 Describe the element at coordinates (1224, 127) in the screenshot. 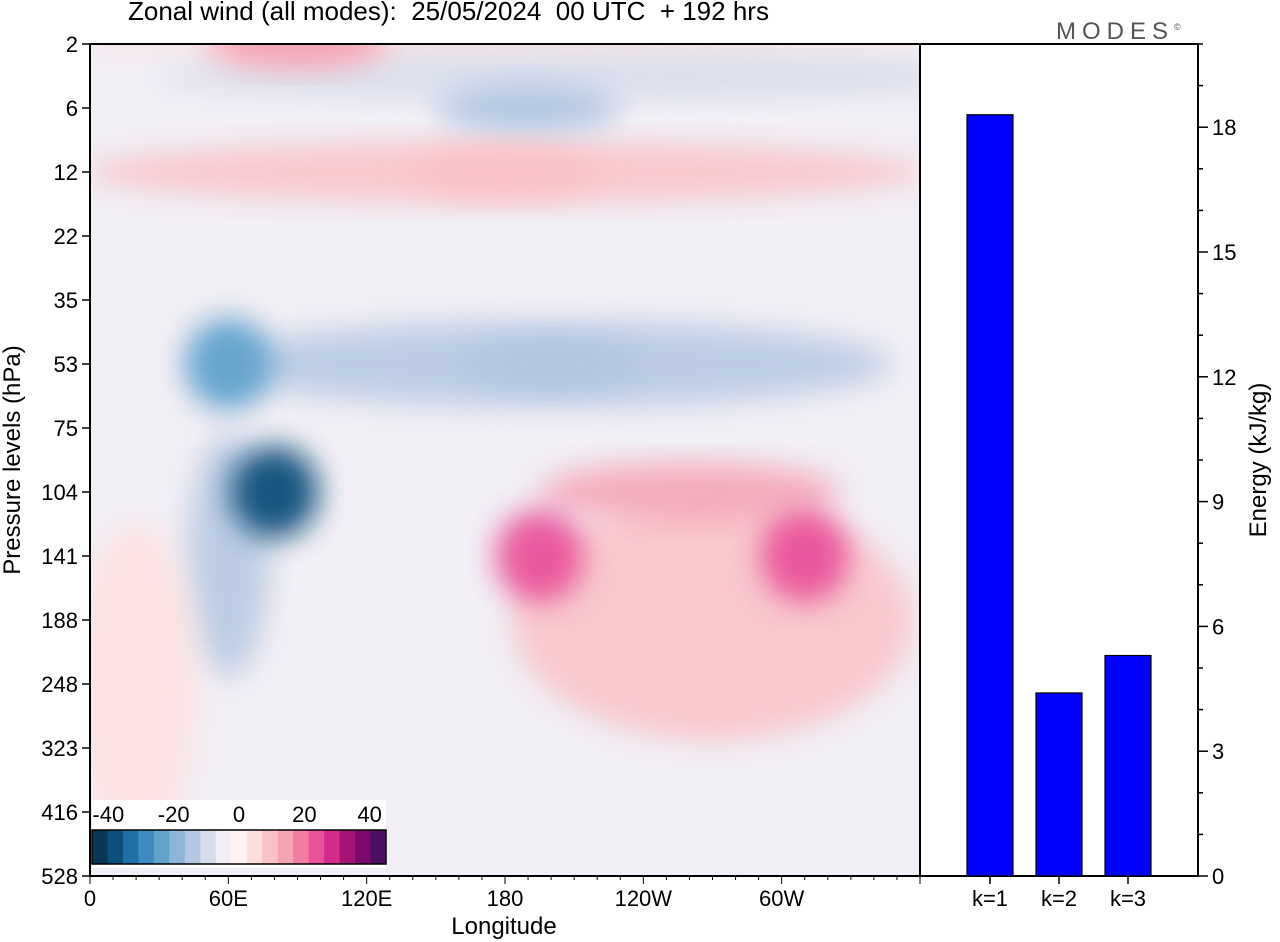

I see `bar-y-tick-label: 18` at that location.